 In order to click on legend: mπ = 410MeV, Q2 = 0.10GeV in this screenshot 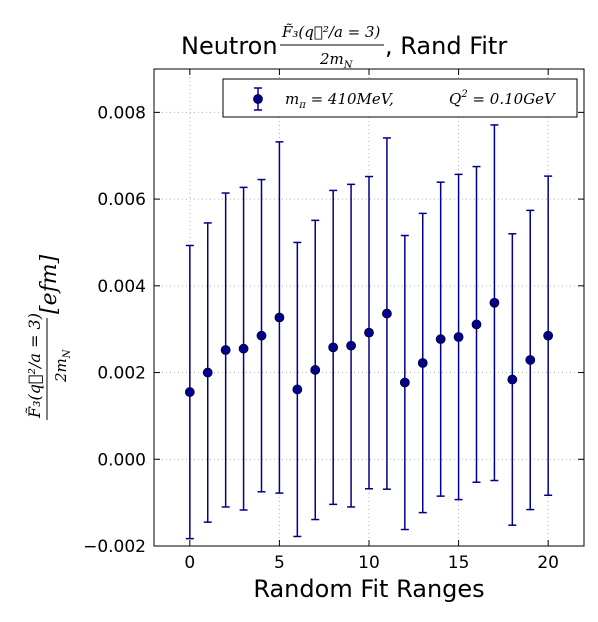, I will do `click(400, 98)`.